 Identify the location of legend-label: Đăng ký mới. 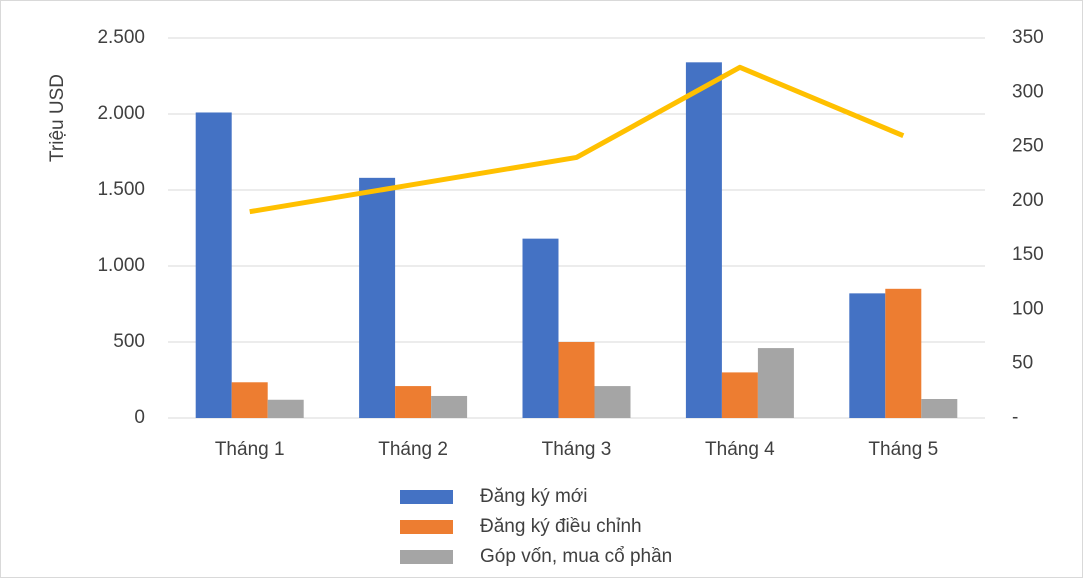
(534, 496).